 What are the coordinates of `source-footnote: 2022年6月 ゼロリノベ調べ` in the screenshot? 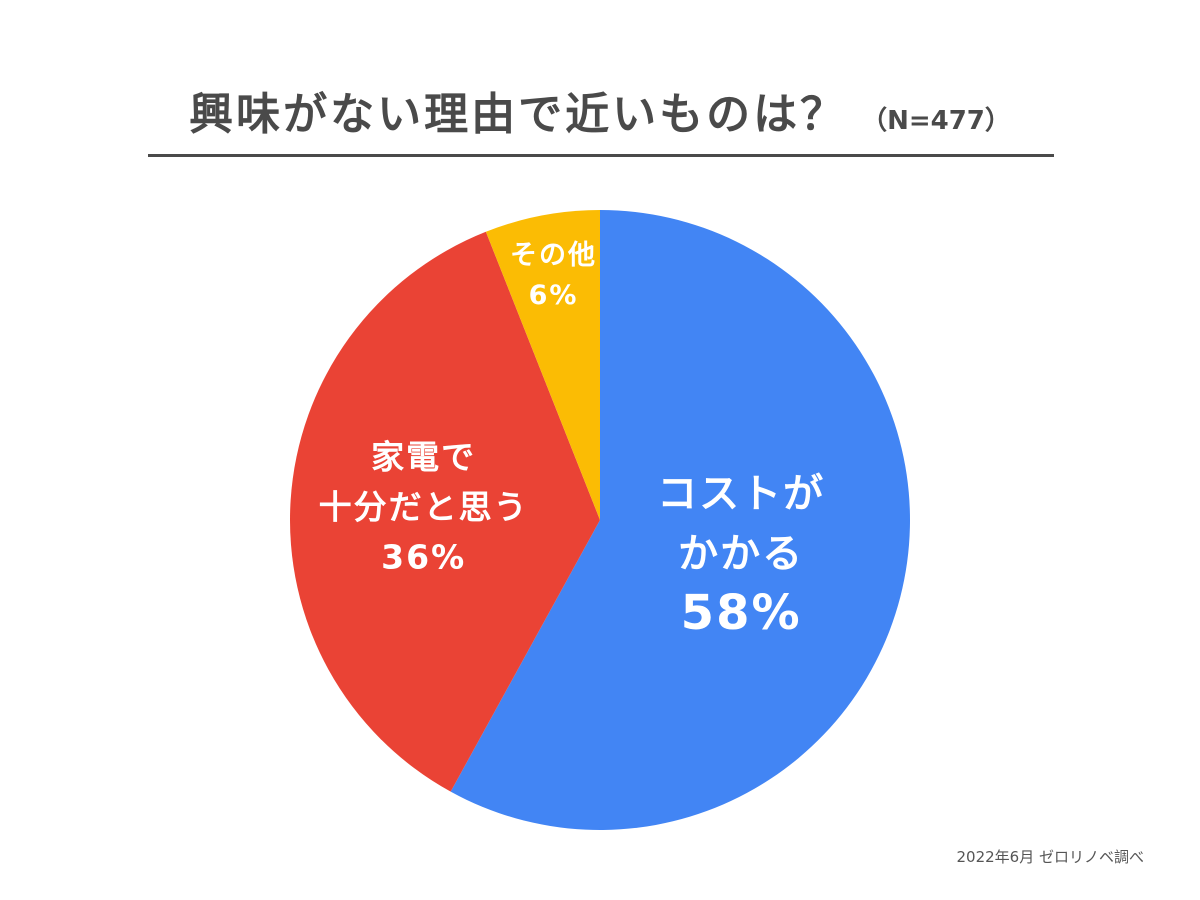 It's located at (1050, 857).